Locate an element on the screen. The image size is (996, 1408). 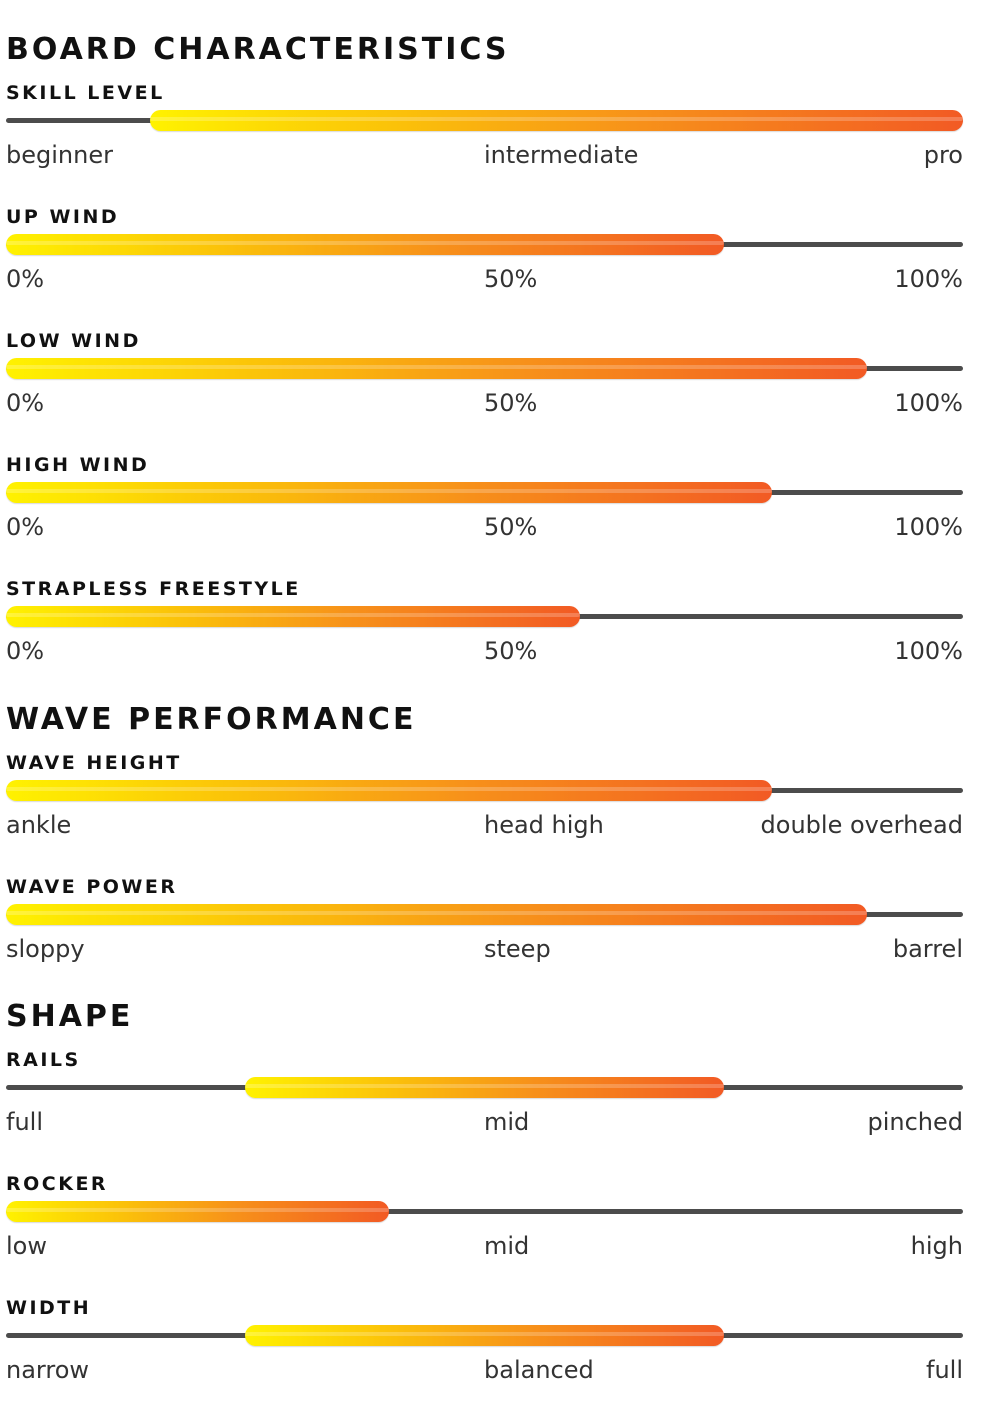
scale-max-label: pro is located at coordinates (943, 155).